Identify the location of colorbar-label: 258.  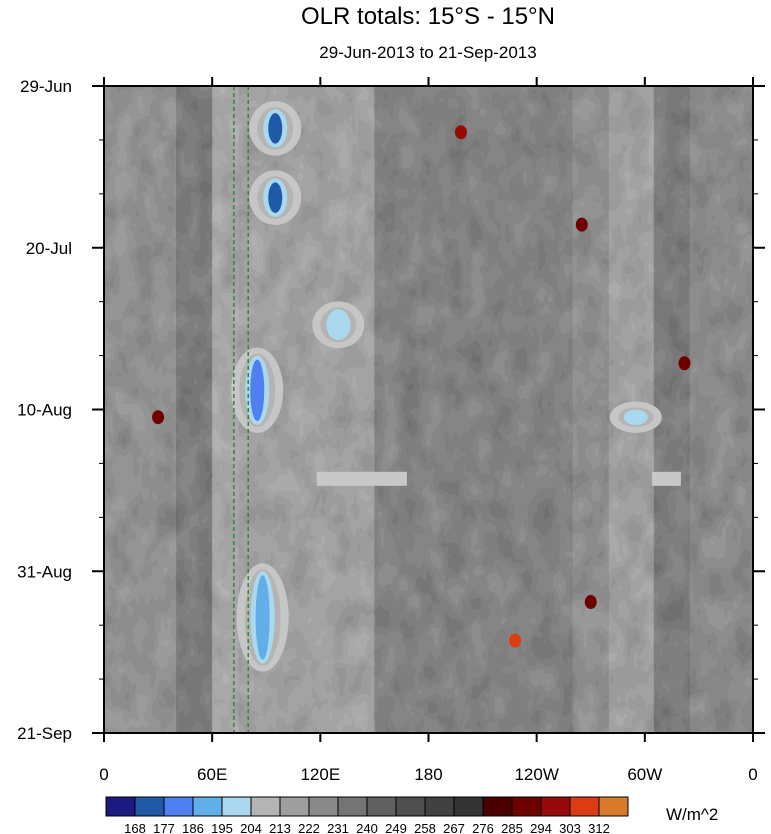
(425, 827).